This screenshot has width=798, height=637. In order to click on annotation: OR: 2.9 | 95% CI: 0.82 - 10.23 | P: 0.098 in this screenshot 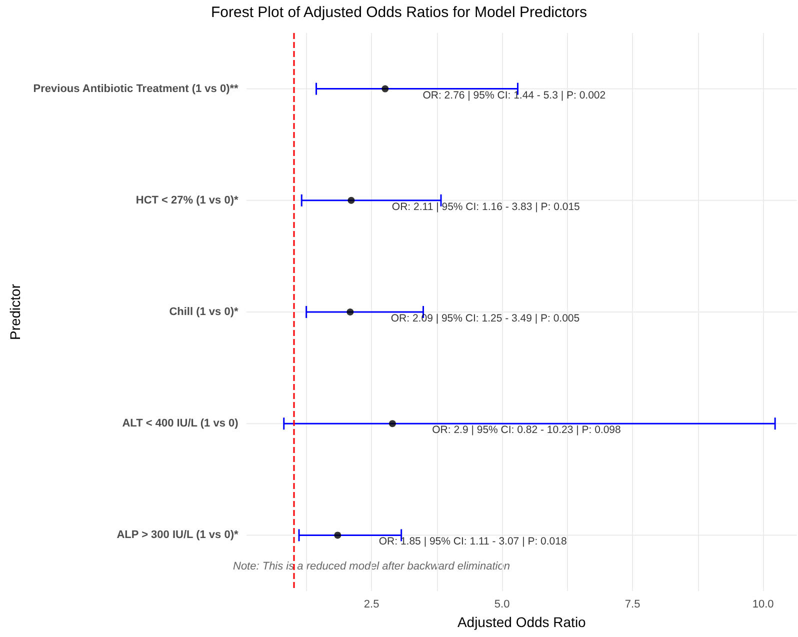, I will do `click(527, 430)`.